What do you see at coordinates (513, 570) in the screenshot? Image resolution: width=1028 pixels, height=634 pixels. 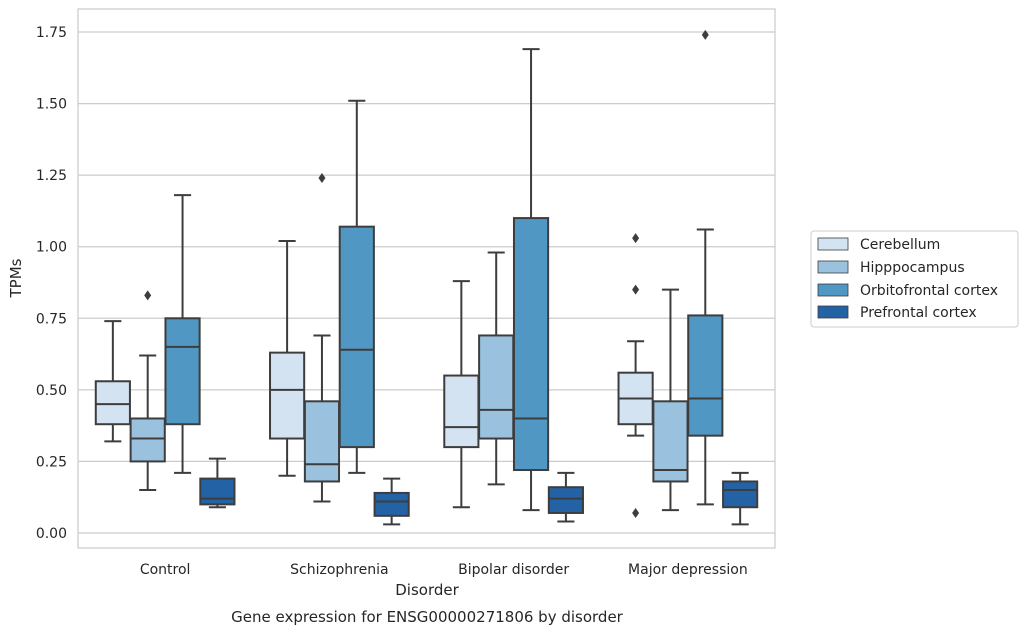 I see `x-tick-label: Bipolar disorder` at bounding box center [513, 570].